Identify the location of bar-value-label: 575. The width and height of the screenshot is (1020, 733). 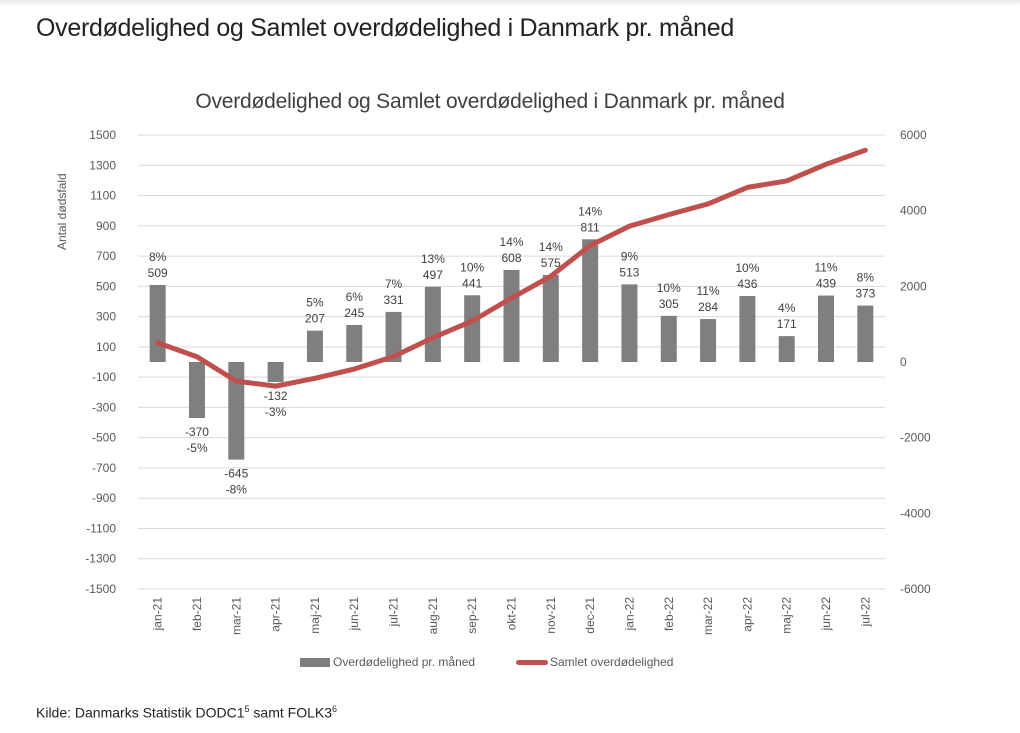
(551, 263).